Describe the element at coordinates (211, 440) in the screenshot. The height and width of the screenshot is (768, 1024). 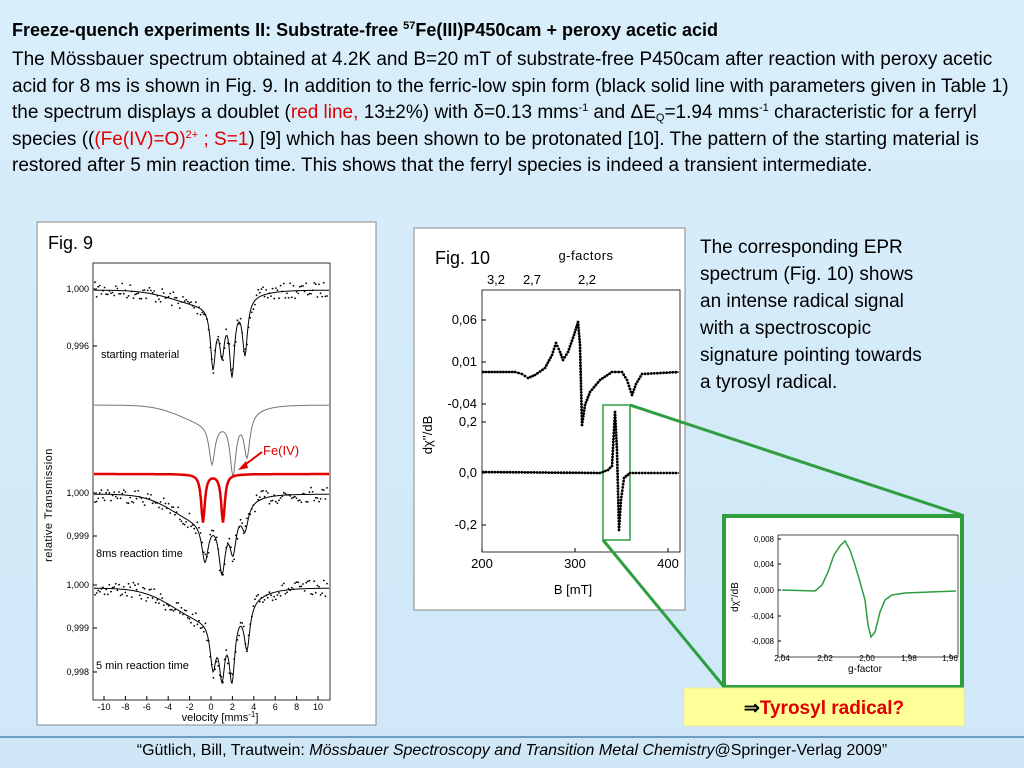
I see `spectrum-fit` at that location.